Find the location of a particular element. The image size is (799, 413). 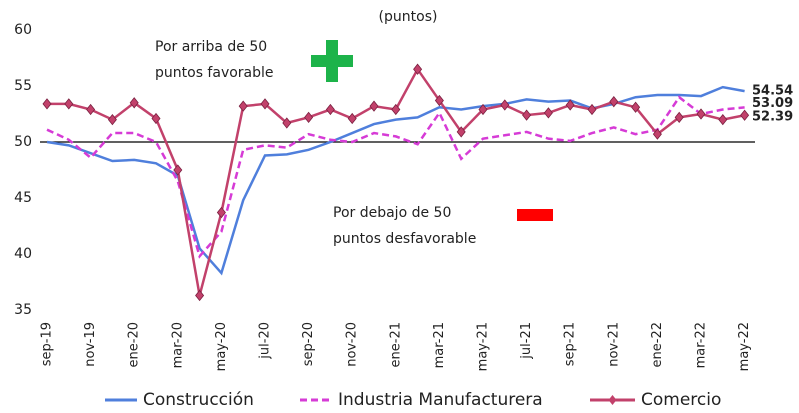

x-tick-label: may-22 is located at coordinates (744, 346).